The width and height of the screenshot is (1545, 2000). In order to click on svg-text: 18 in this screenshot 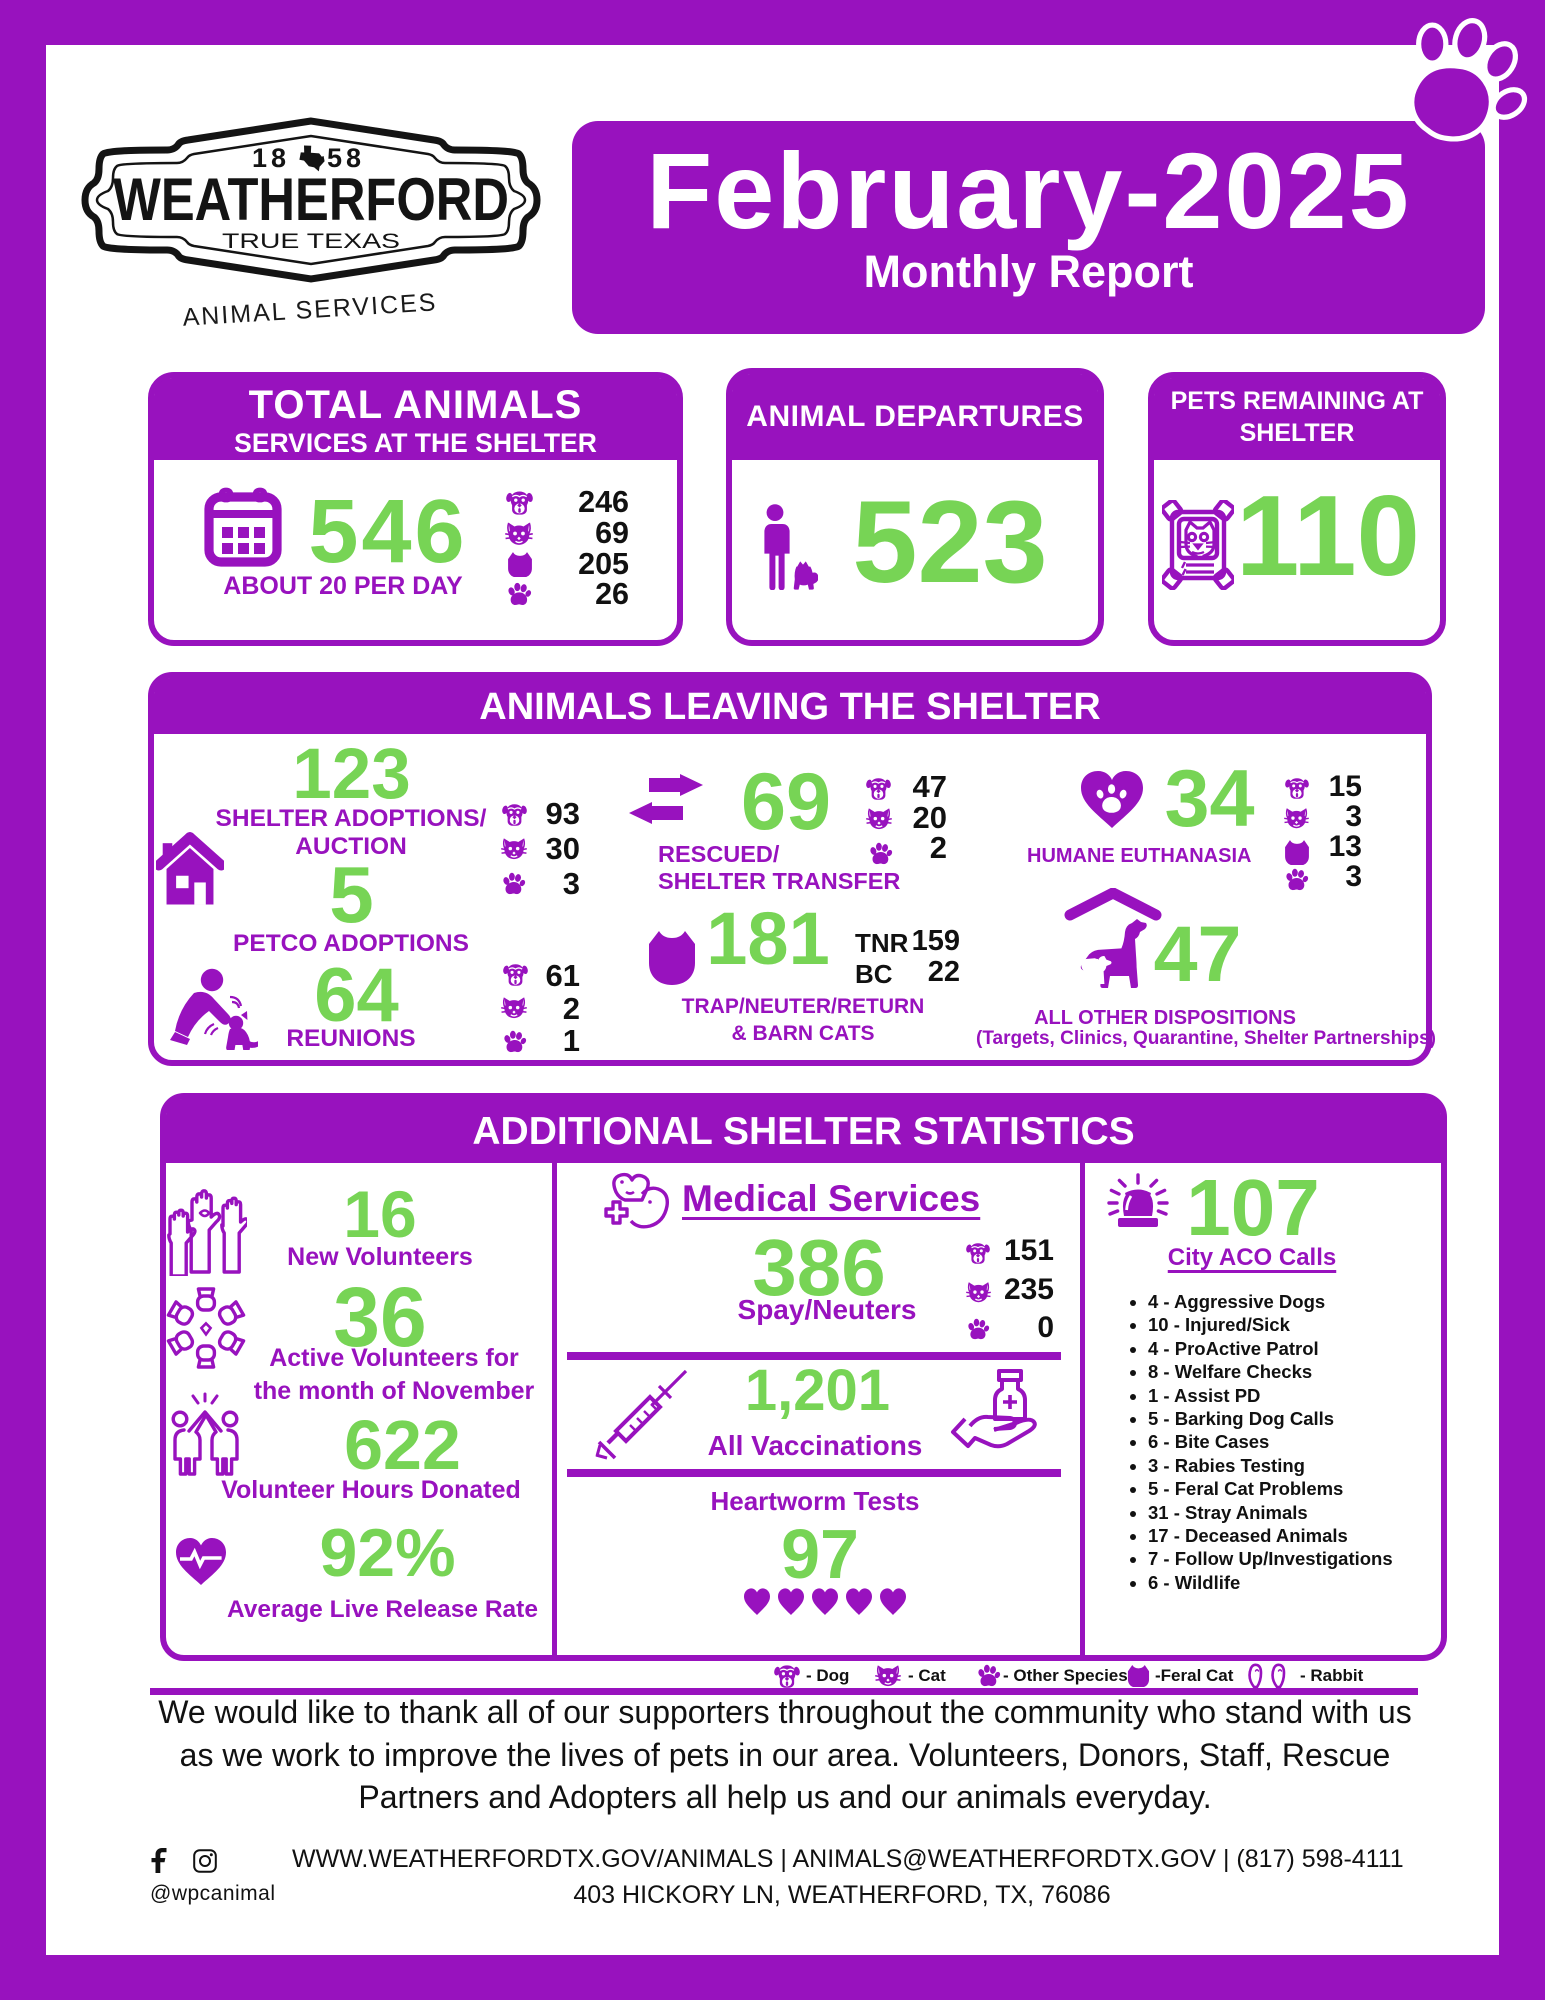, I will do `click(271, 158)`.